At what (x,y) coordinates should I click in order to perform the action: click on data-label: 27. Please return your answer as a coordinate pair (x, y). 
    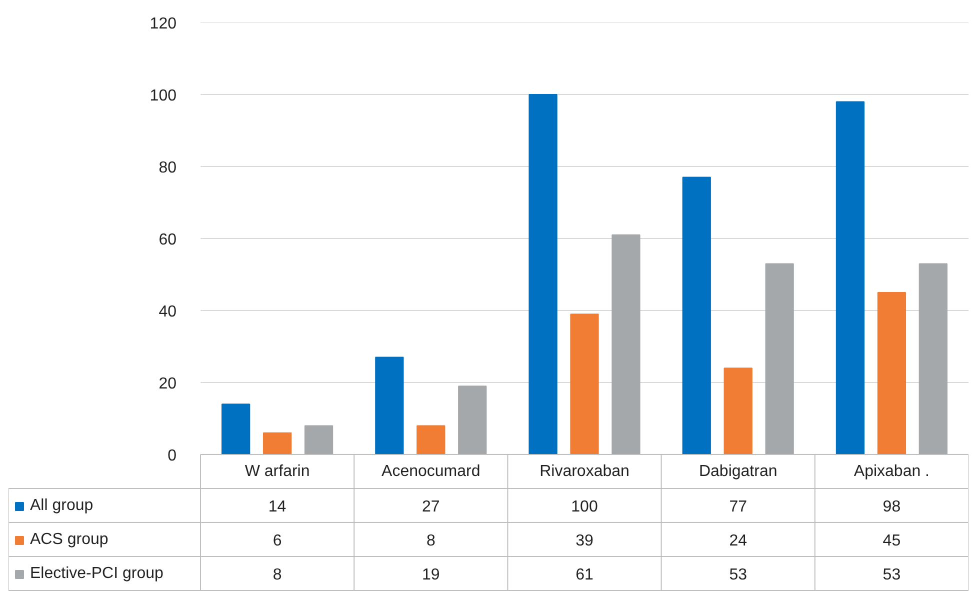
    Looking at the image, I should click on (431, 507).